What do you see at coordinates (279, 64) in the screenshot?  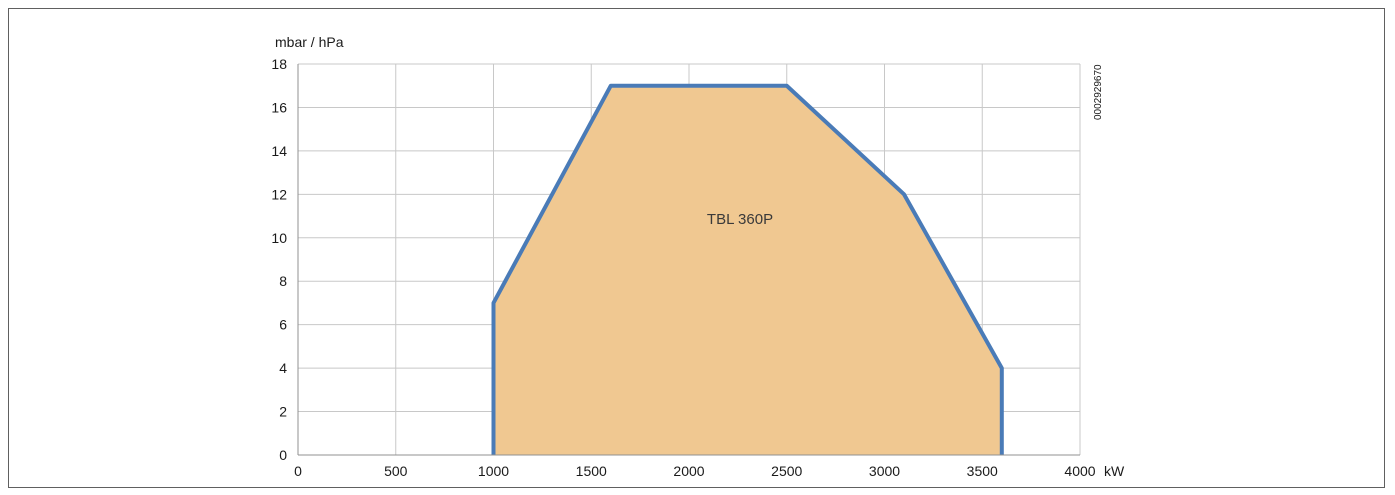 I see `y-tick-label: 18` at bounding box center [279, 64].